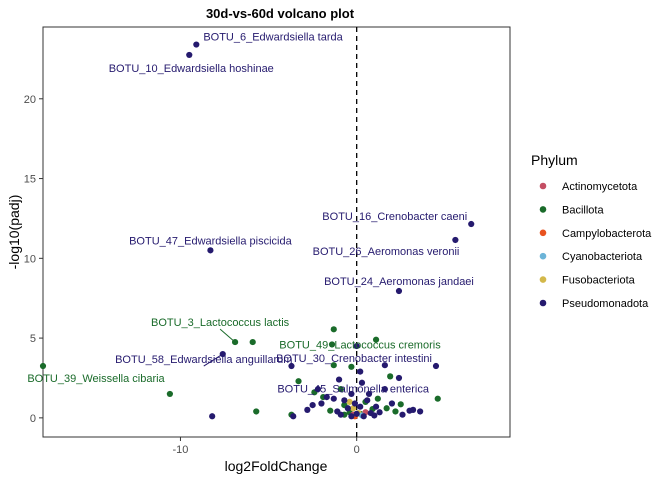 The height and width of the screenshot is (480, 672). Describe the element at coordinates (219, 347) in the screenshot. I see `label-connectors` at that location.